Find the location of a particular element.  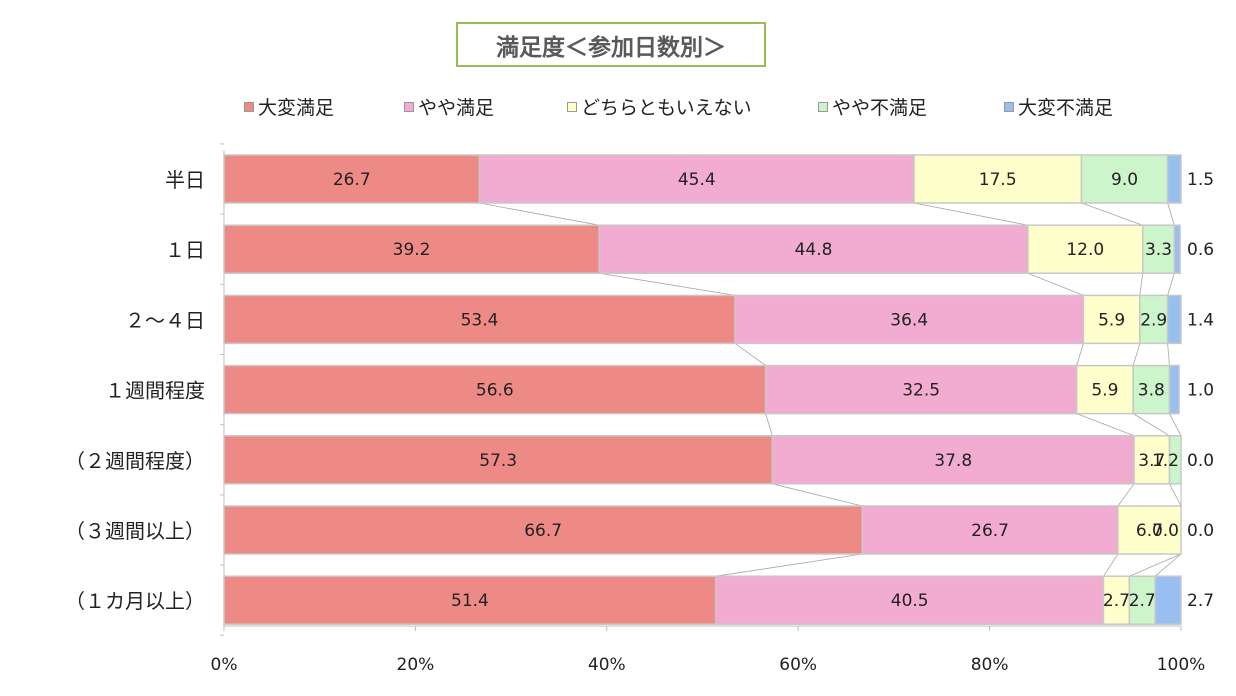

data-label: 37.8 is located at coordinates (953, 461).